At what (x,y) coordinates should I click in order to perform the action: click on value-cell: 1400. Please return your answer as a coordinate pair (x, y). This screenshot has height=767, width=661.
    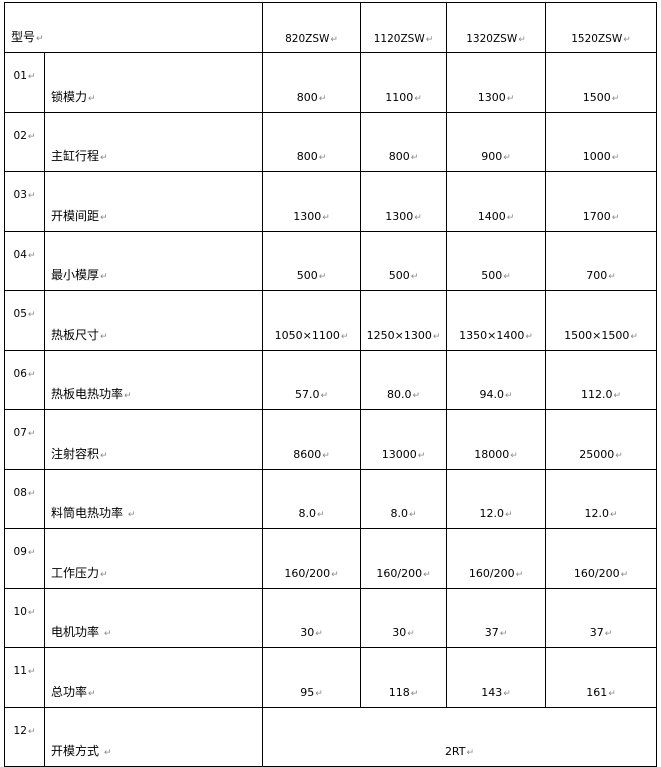
    Looking at the image, I should click on (496, 201).